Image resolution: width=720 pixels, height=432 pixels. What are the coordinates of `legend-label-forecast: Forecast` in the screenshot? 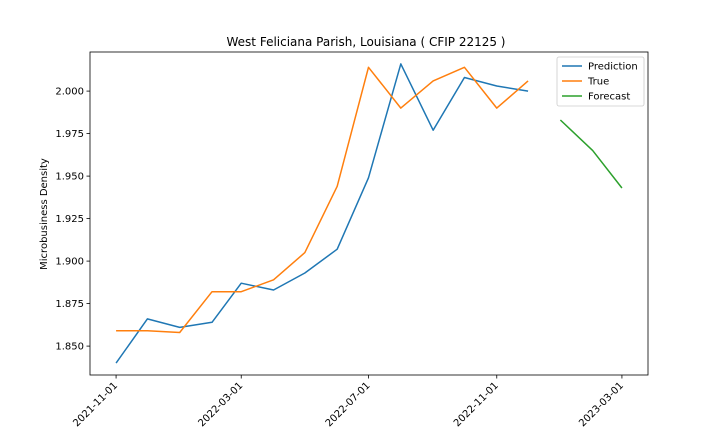 It's located at (609, 97).